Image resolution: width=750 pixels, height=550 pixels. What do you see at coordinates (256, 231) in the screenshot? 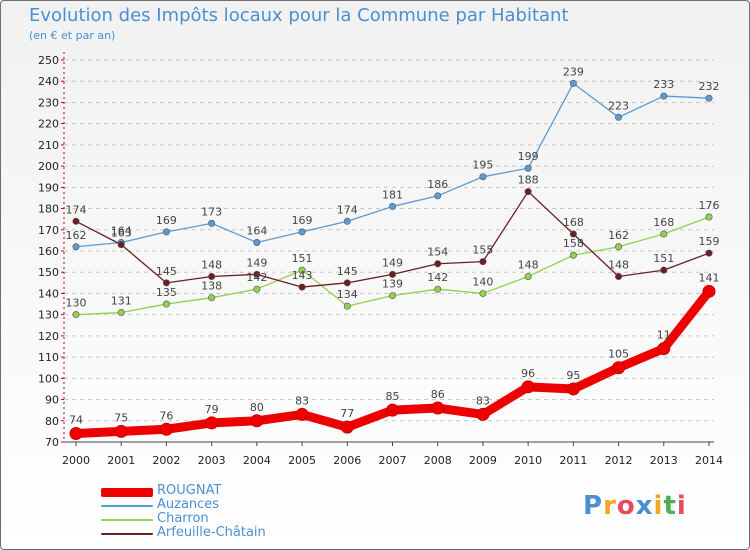
I see `data-label-auzances: 164` at bounding box center [256, 231].